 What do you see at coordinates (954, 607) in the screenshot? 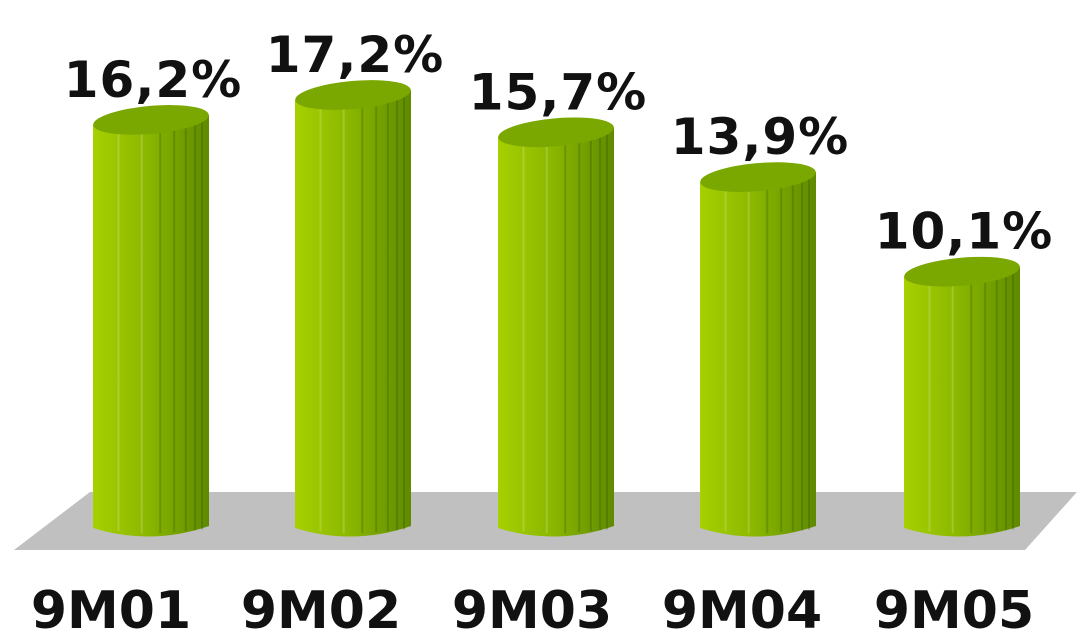
I see `category-label: 9M05` at bounding box center [954, 607].